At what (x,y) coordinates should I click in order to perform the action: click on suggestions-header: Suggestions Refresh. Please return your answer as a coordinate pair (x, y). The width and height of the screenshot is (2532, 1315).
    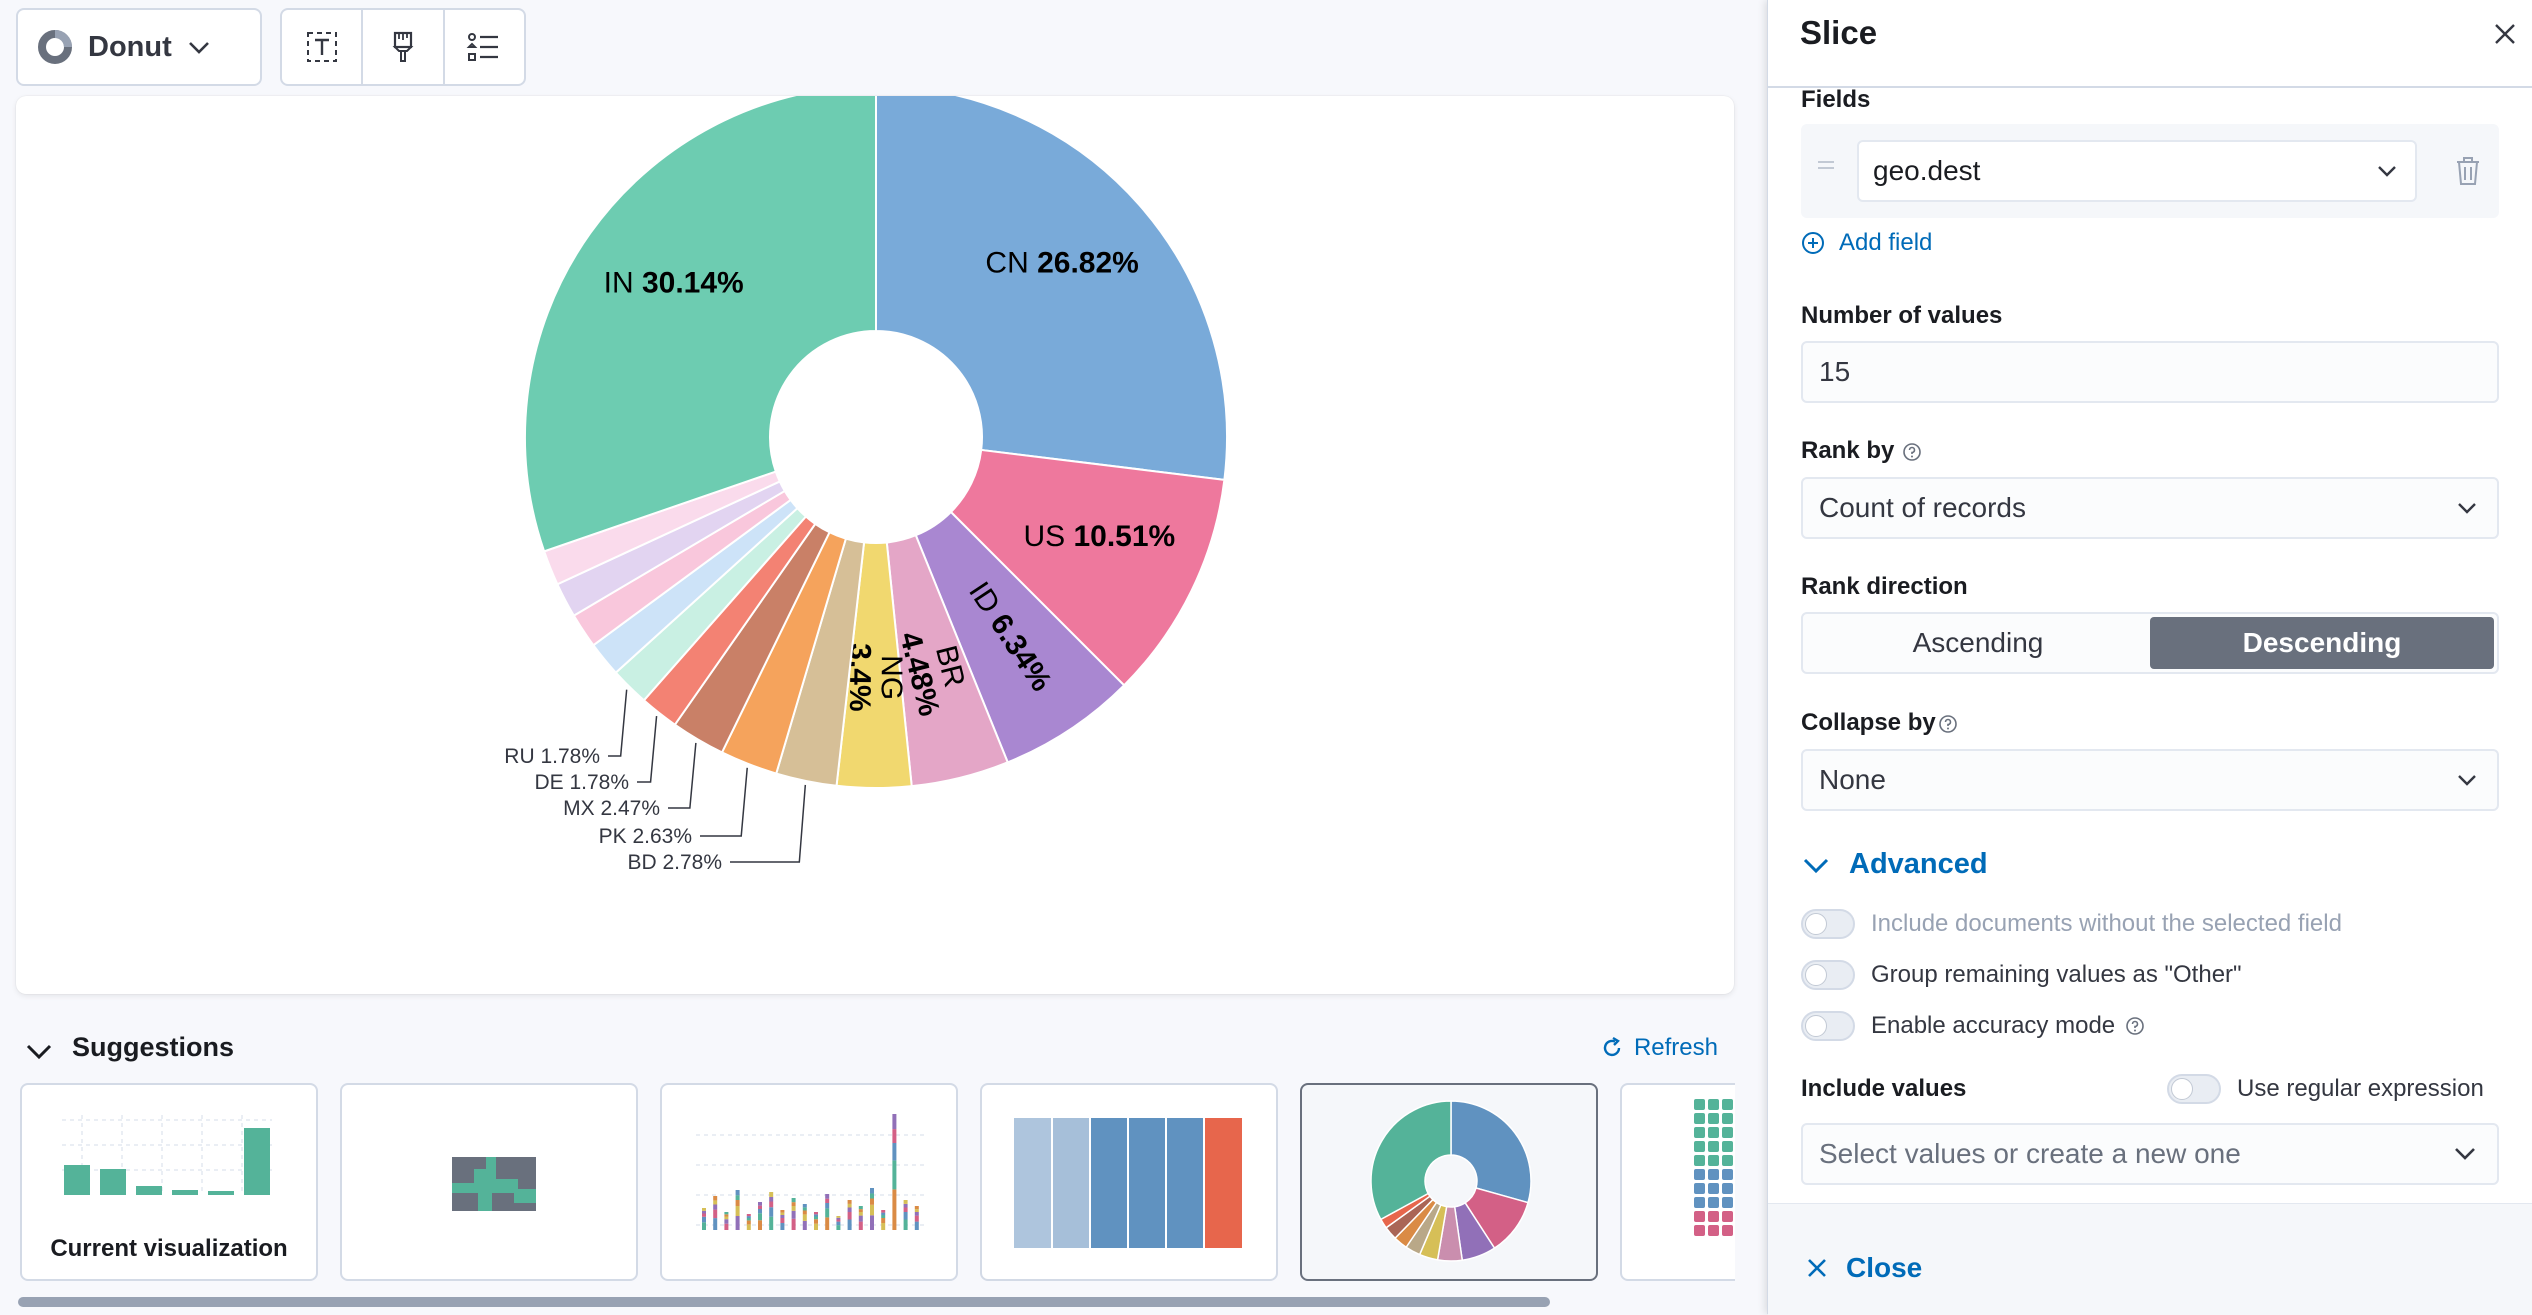
    Looking at the image, I should click on (874, 1052).